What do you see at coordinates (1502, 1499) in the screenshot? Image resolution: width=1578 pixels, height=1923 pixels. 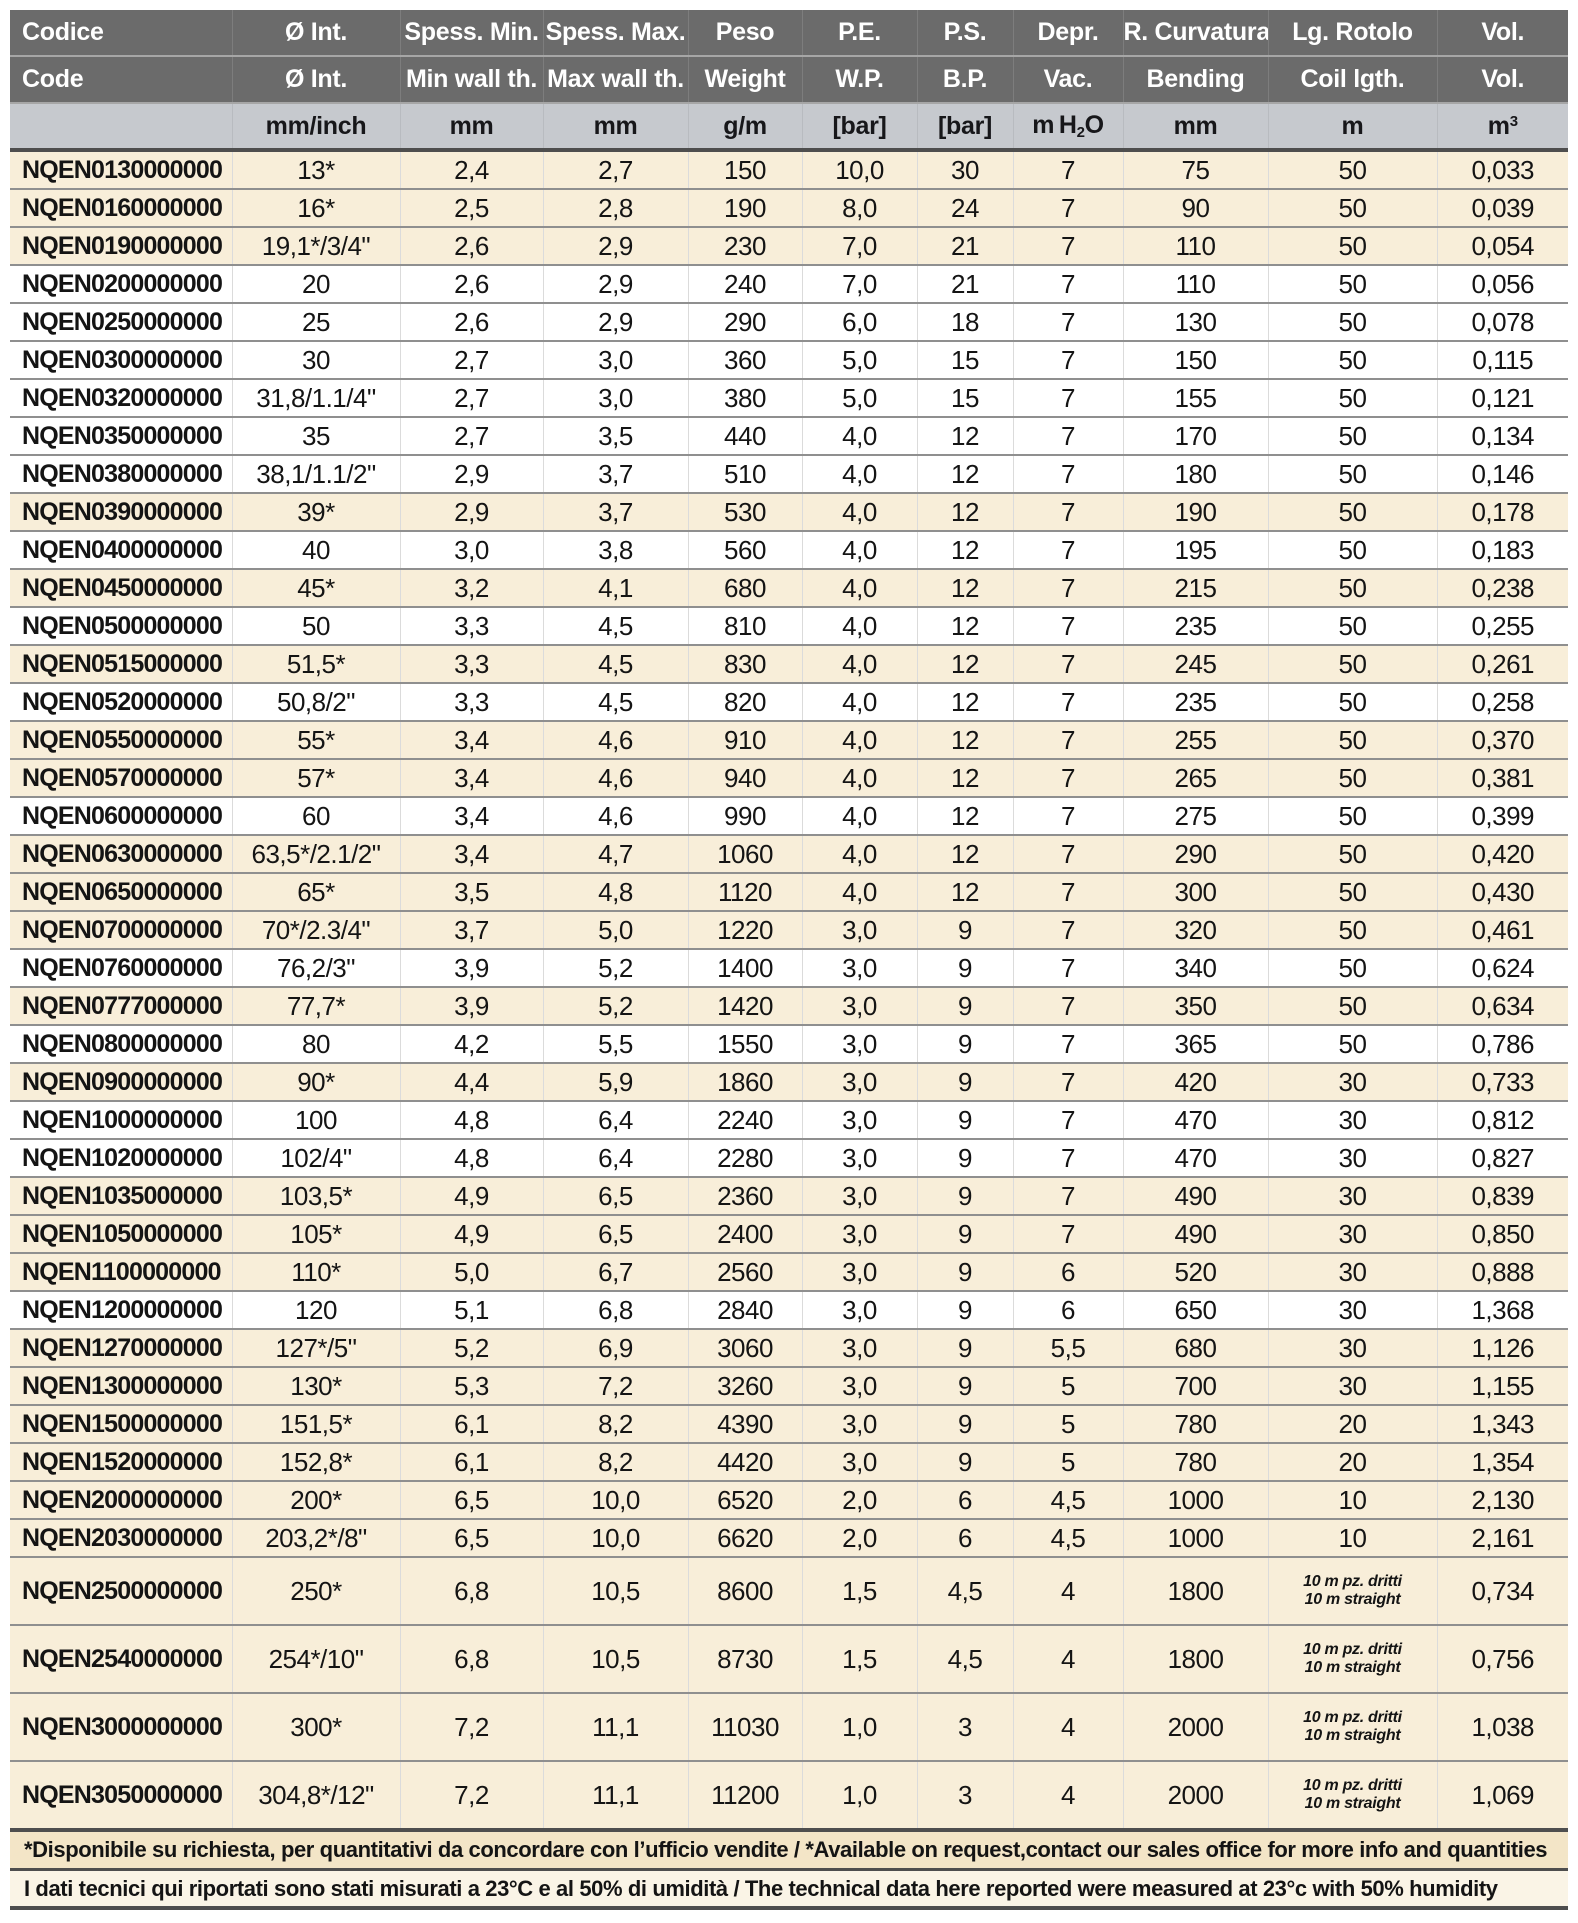 I see `cell-volume: 2,130` at bounding box center [1502, 1499].